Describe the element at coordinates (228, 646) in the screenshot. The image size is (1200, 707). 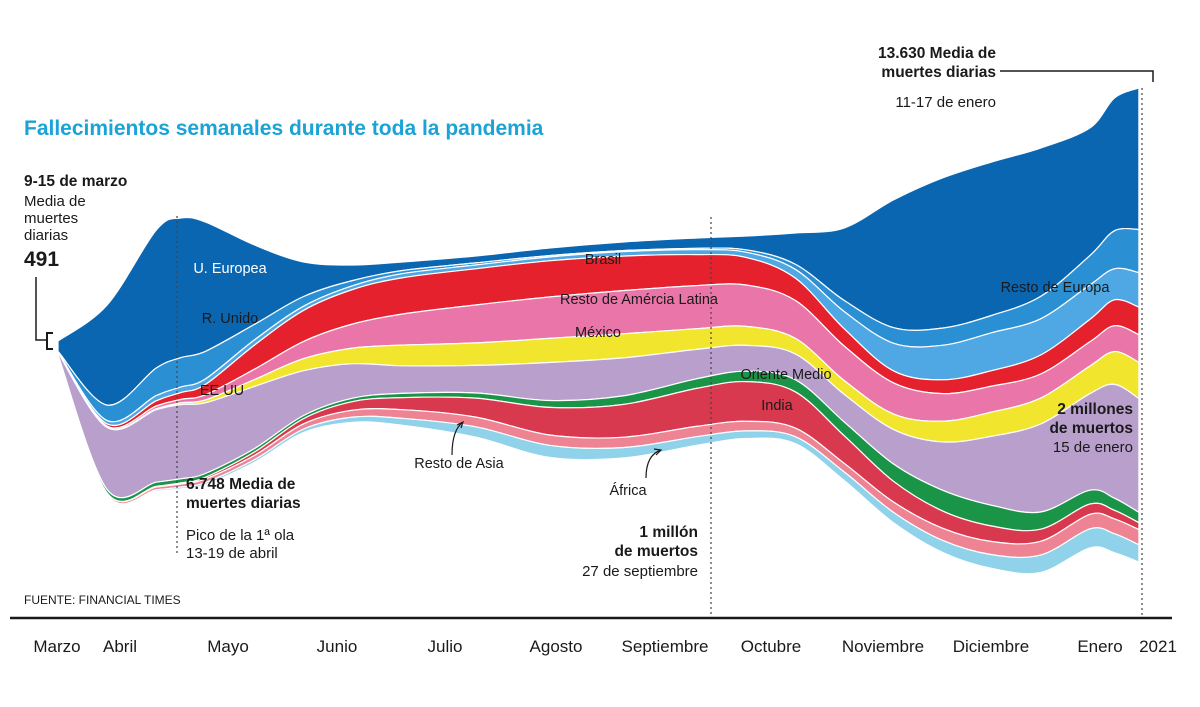
I see `x-tick-mayo: Mayo` at that location.